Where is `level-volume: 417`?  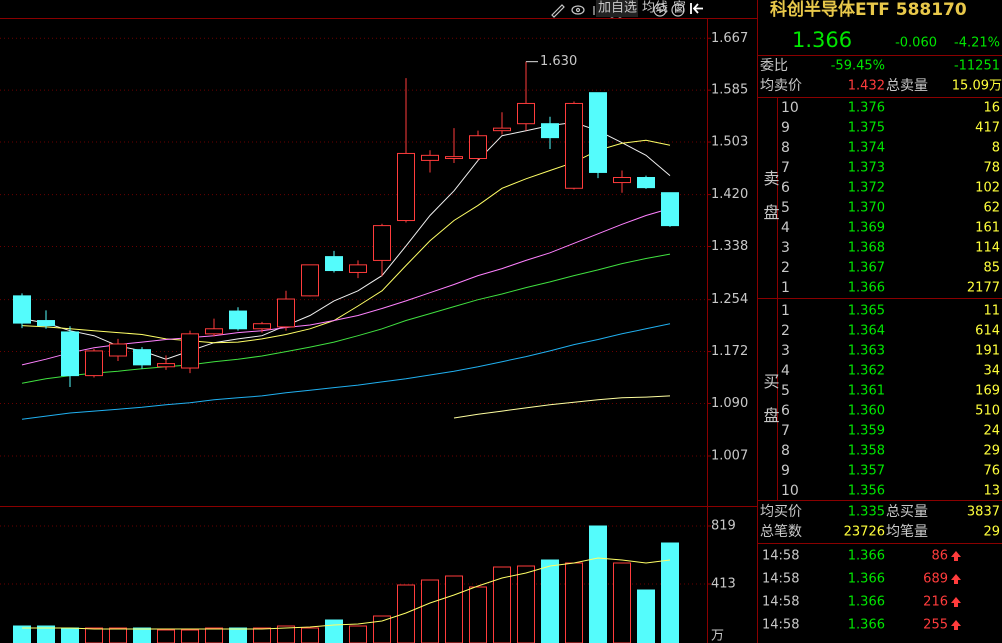
level-volume: 417 is located at coordinates (987, 128).